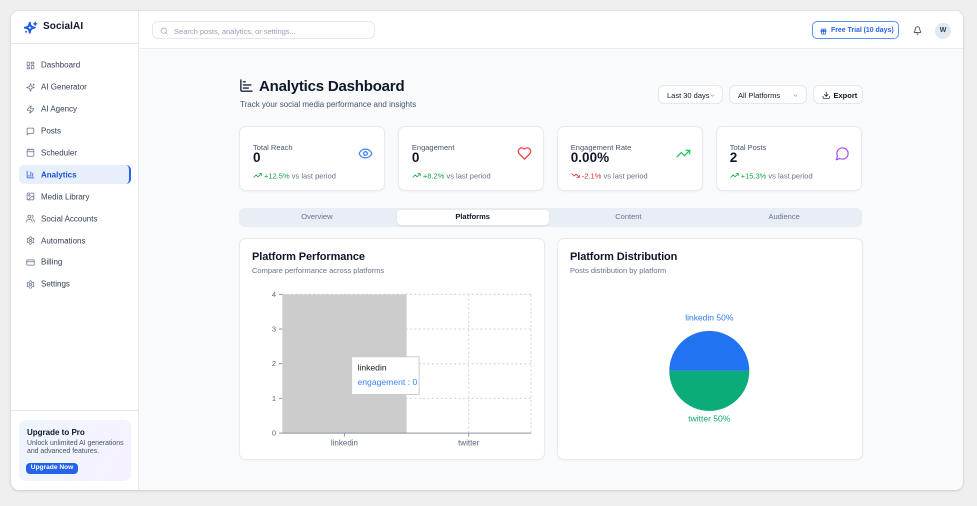 This screenshot has width=977, height=506. I want to click on svg-text: 3, so click(274, 329).